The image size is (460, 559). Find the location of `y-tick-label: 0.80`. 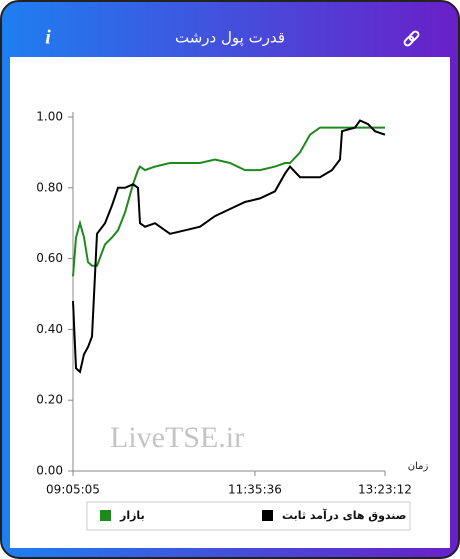

y-tick-label: 0.80 is located at coordinates (49, 187).